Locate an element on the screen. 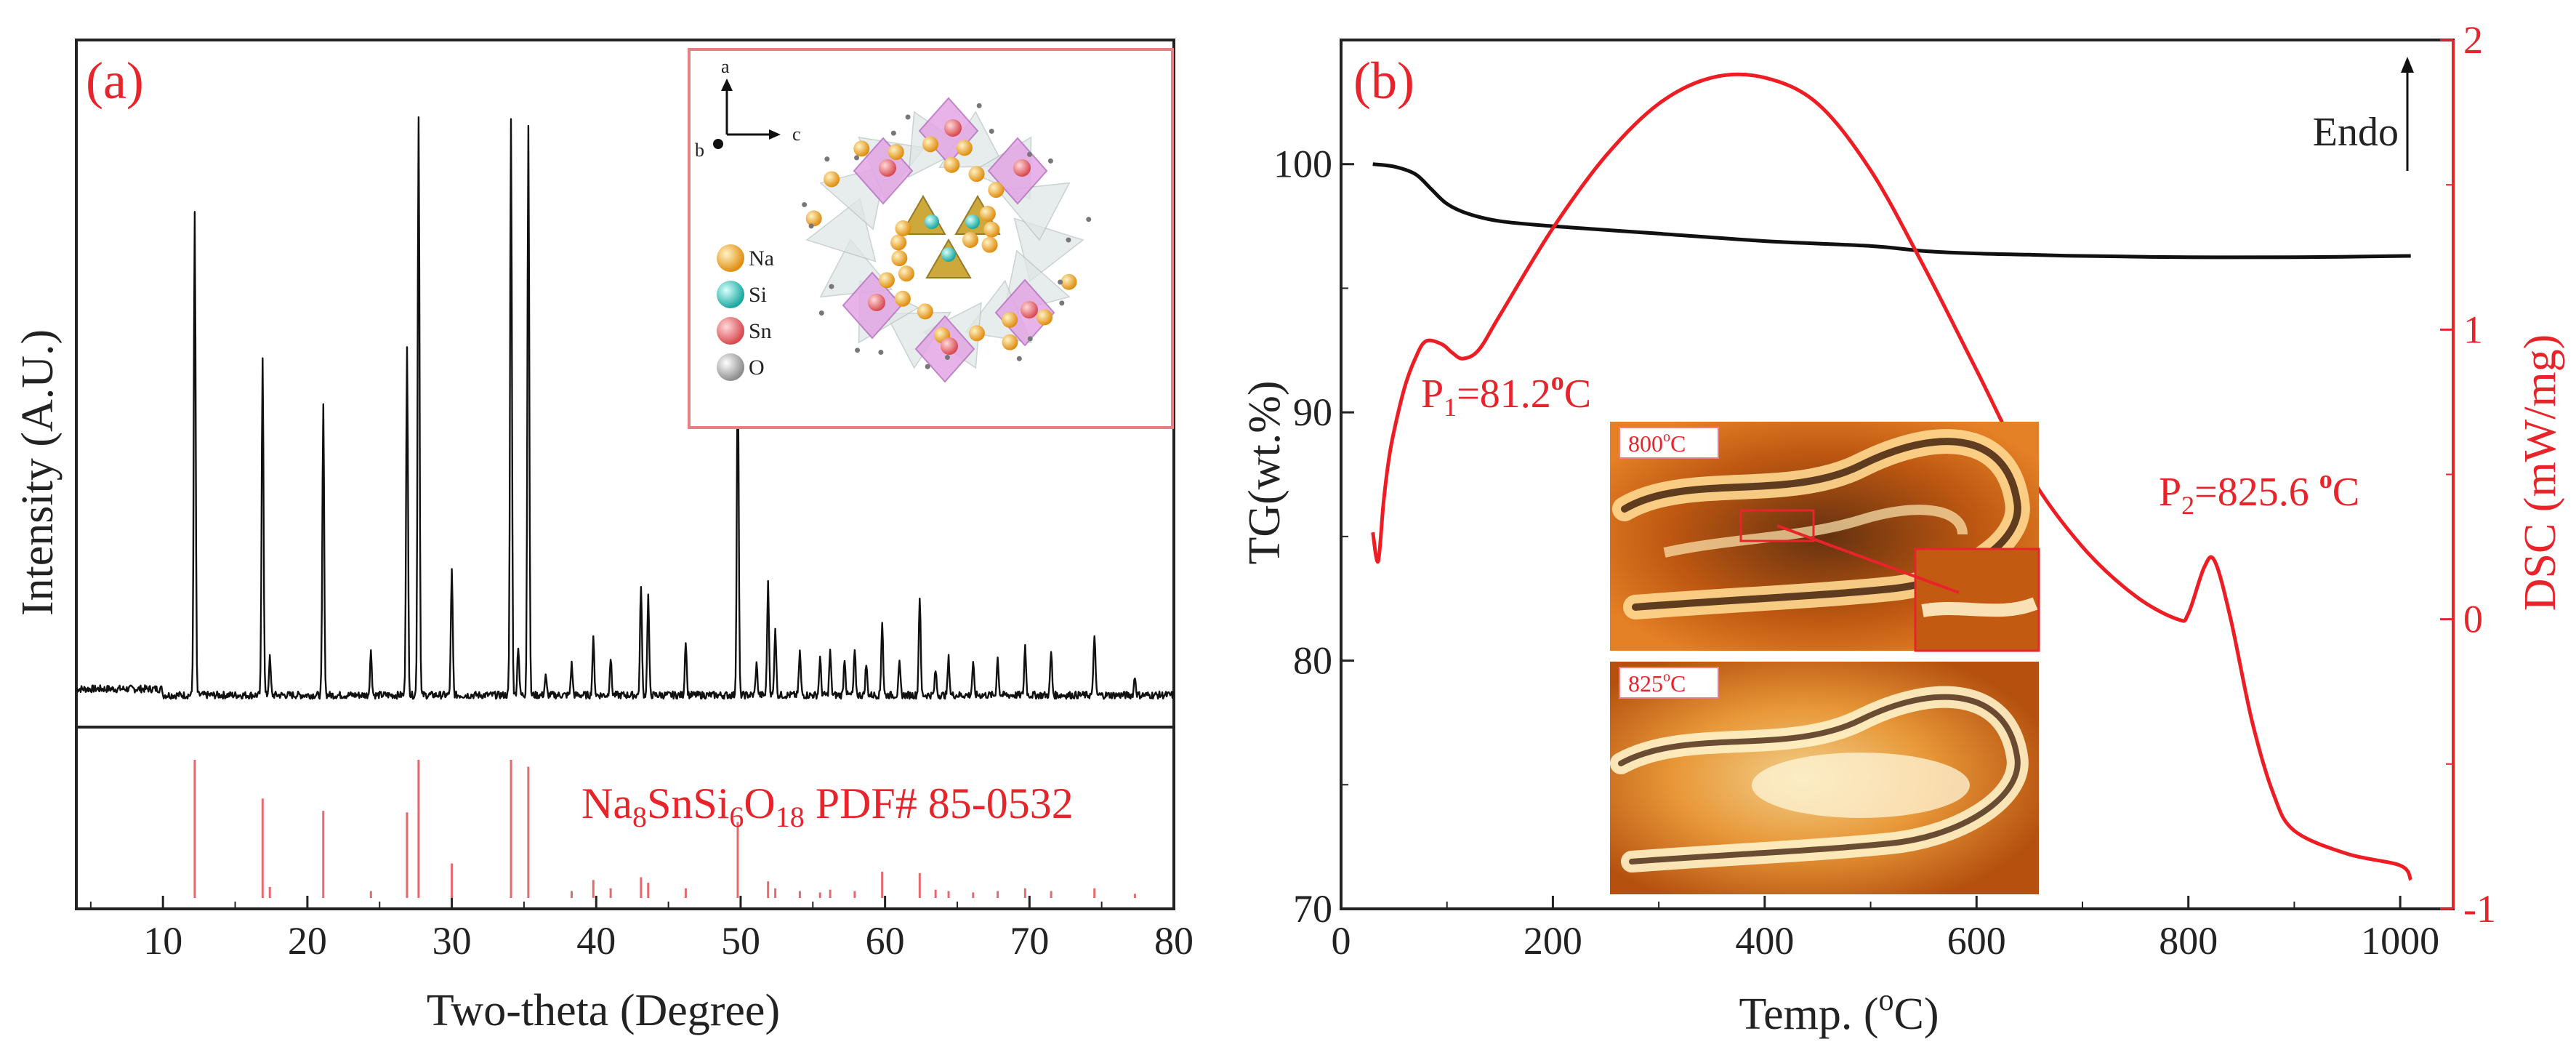  endo-arrowhead-icon is located at coordinates (2407, 65).